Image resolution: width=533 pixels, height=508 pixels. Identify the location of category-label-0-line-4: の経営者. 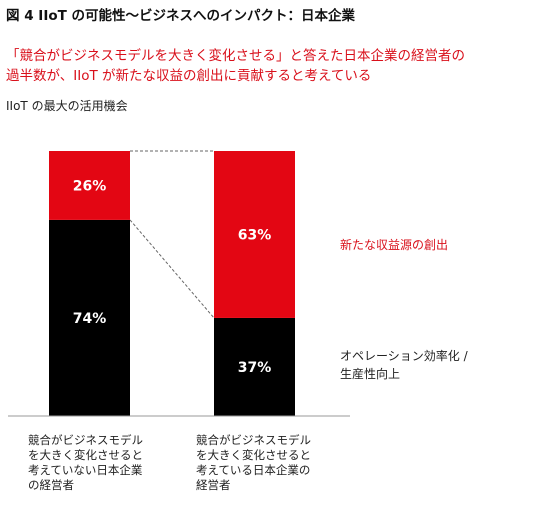
(51, 485).